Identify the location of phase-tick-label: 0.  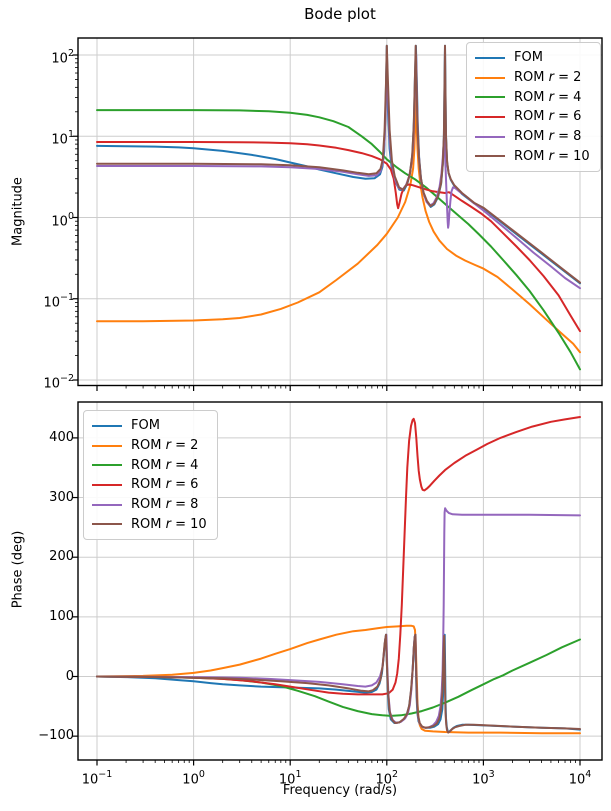
(69, 676).